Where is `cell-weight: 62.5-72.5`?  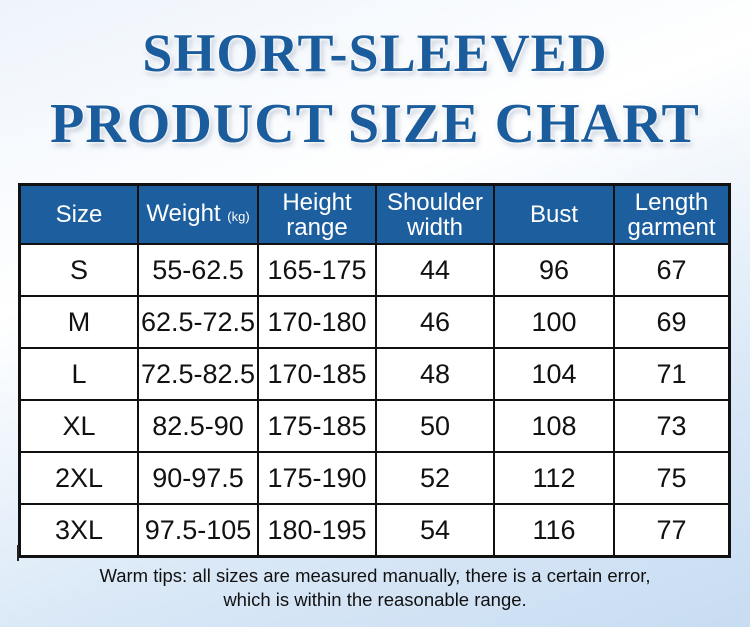 cell-weight: 62.5-72.5 is located at coordinates (198, 322).